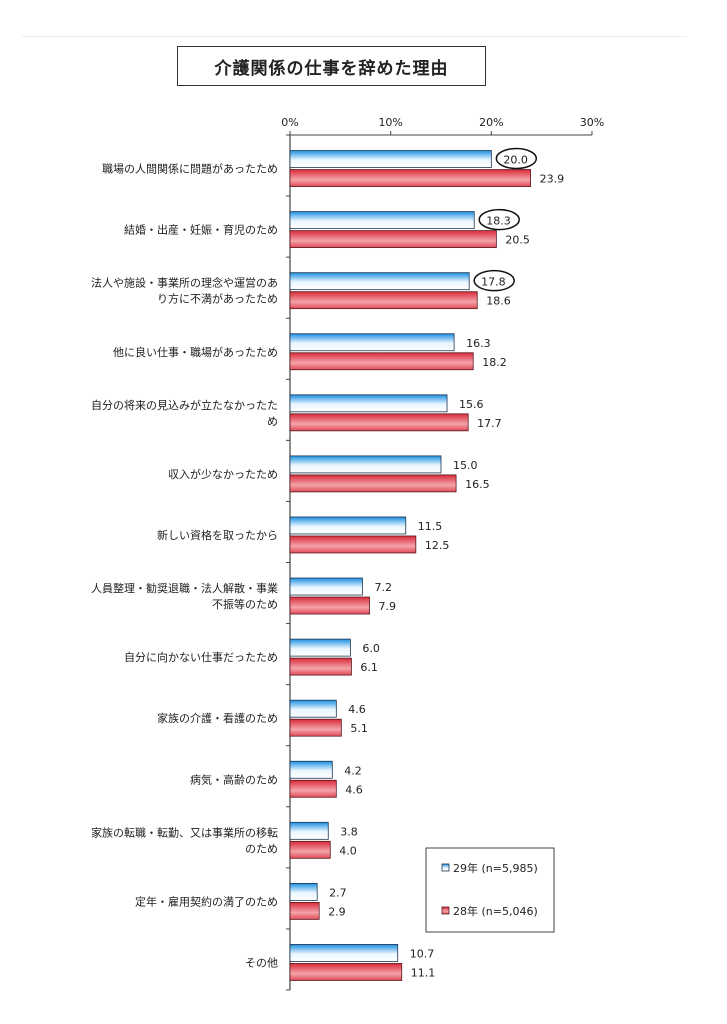  I want to click on category-label: 病気・高齢のため, so click(234, 779).